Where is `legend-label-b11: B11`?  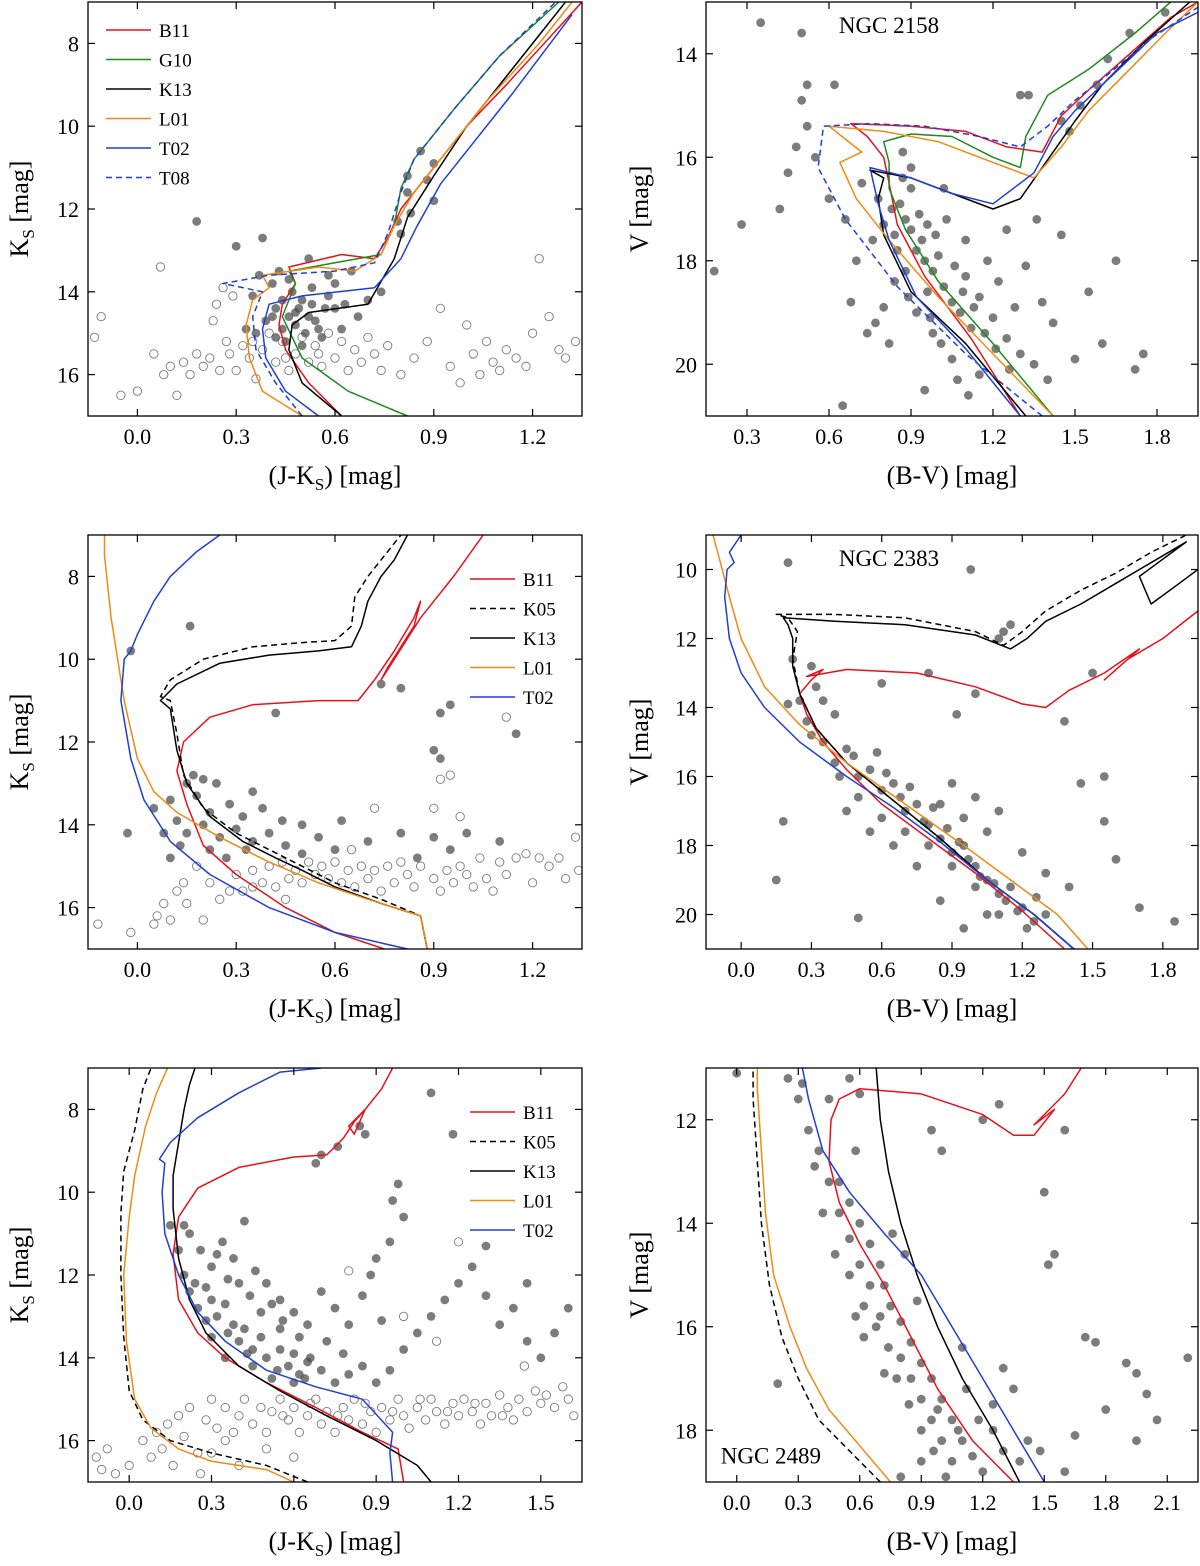 legend-label-b11: B11 is located at coordinates (538, 1113).